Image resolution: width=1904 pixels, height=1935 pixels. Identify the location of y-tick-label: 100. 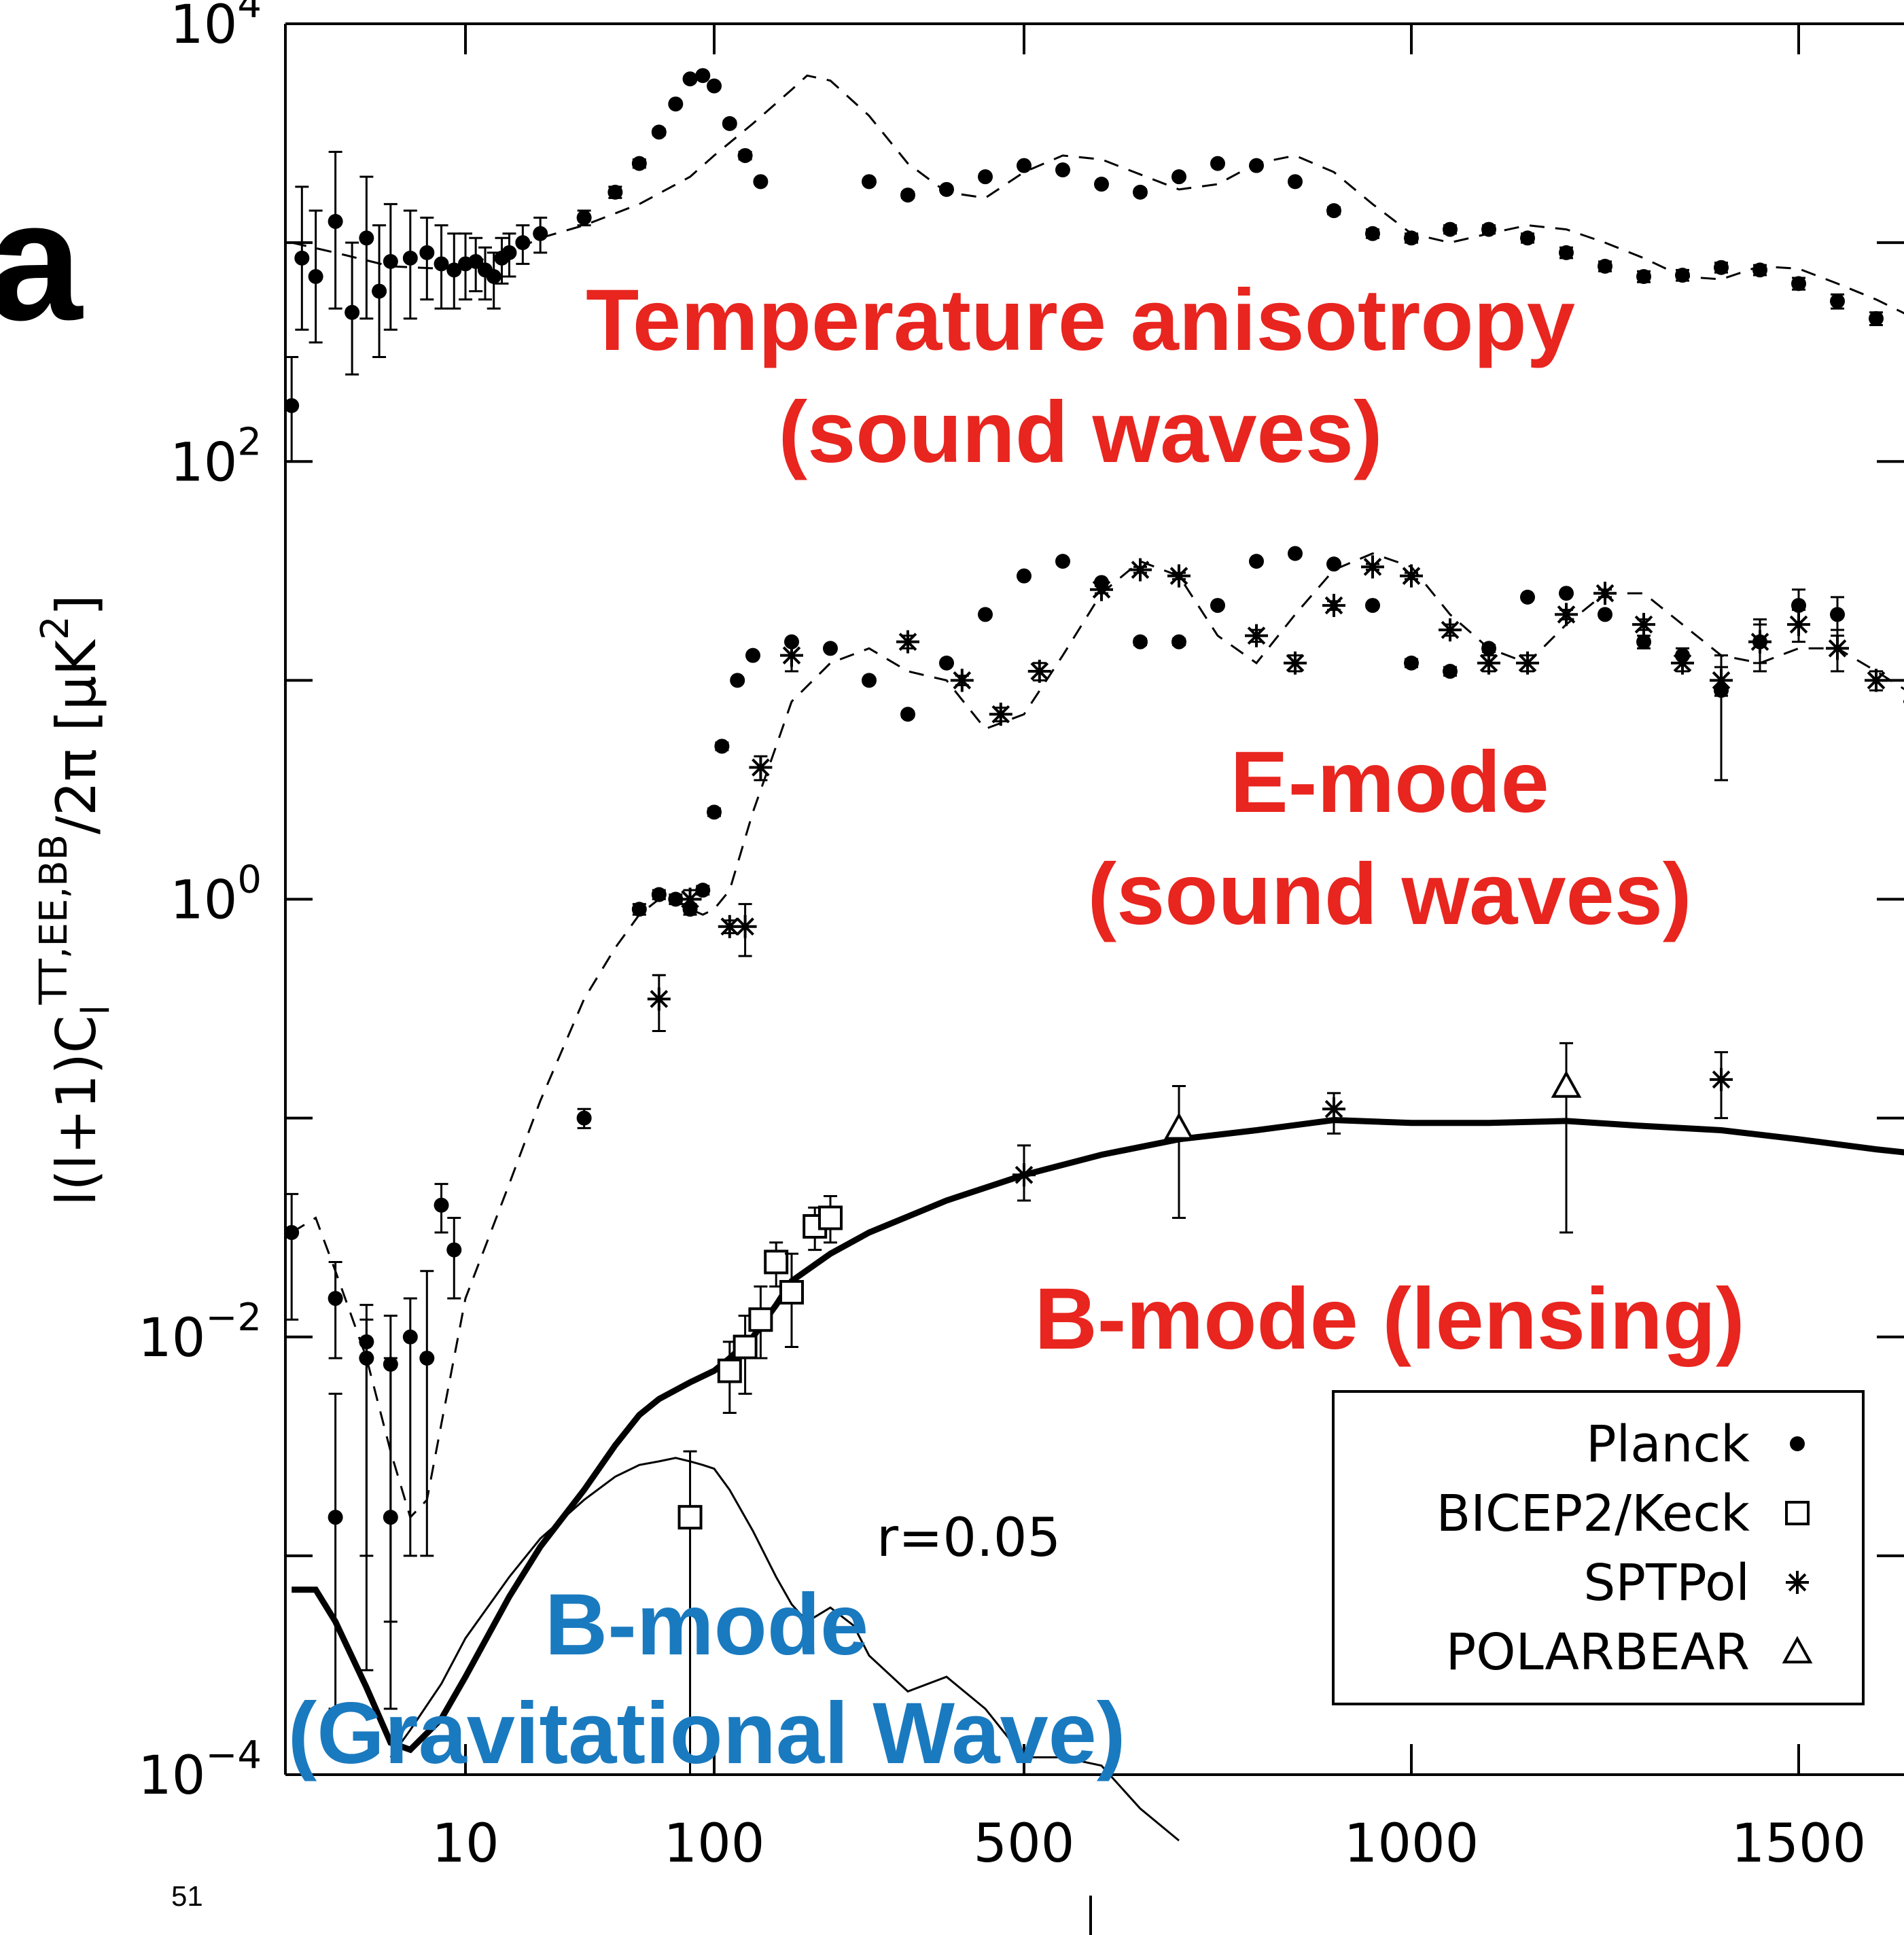
(216, 895).